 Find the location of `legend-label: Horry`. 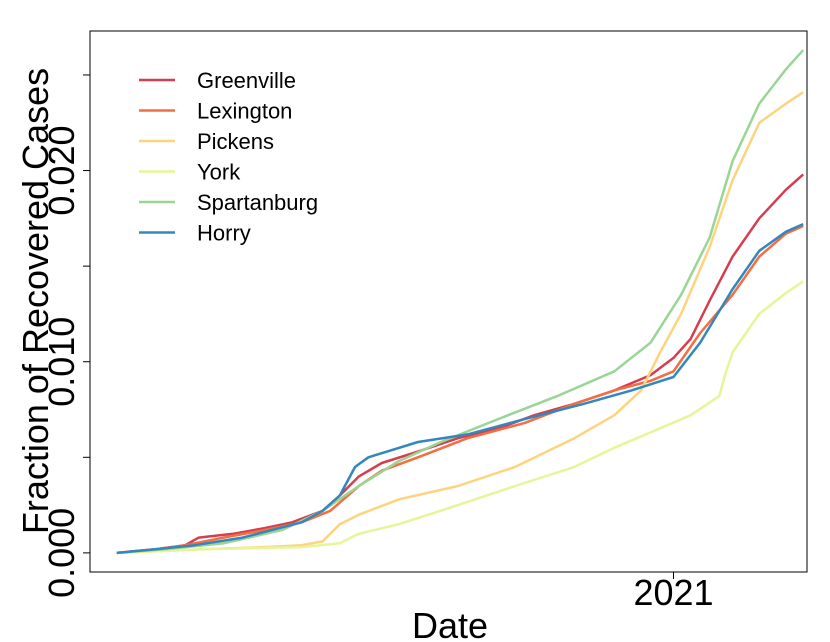

legend-label: Horry is located at coordinates (224, 233).